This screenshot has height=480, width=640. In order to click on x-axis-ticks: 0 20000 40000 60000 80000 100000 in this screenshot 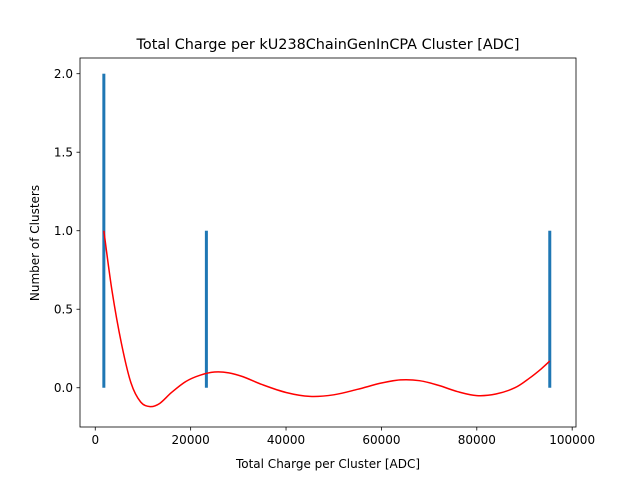, I will do `click(343, 437)`.